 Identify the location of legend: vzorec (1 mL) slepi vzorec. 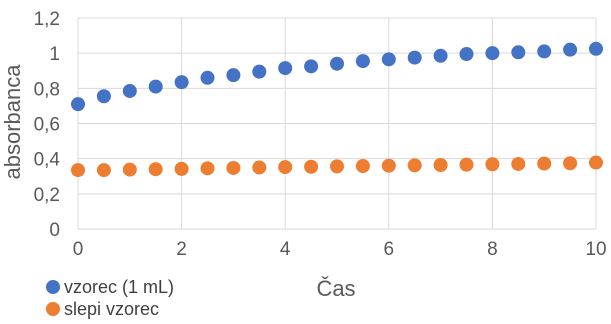
(110, 298).